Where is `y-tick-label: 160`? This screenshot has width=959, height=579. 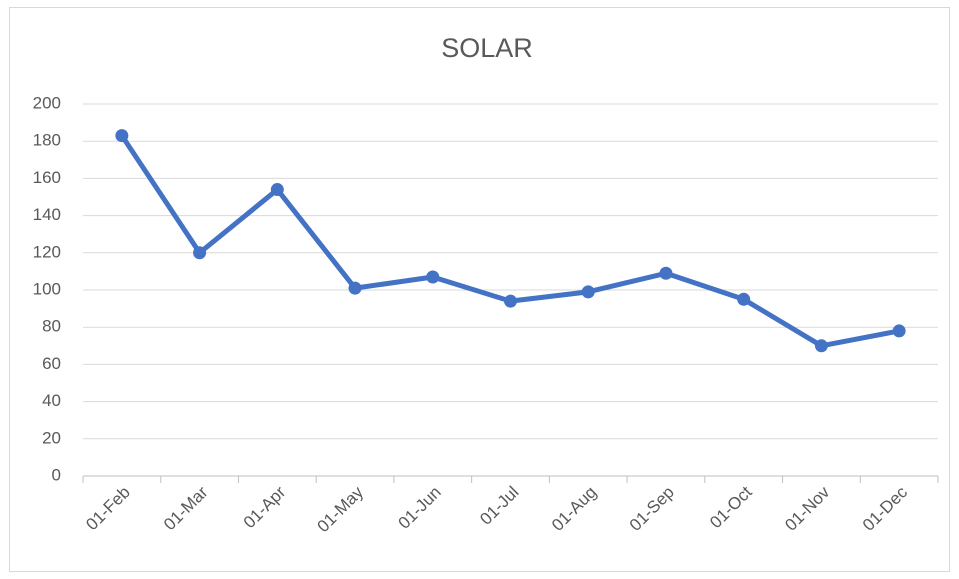
y-tick-label: 160 is located at coordinates (47, 177).